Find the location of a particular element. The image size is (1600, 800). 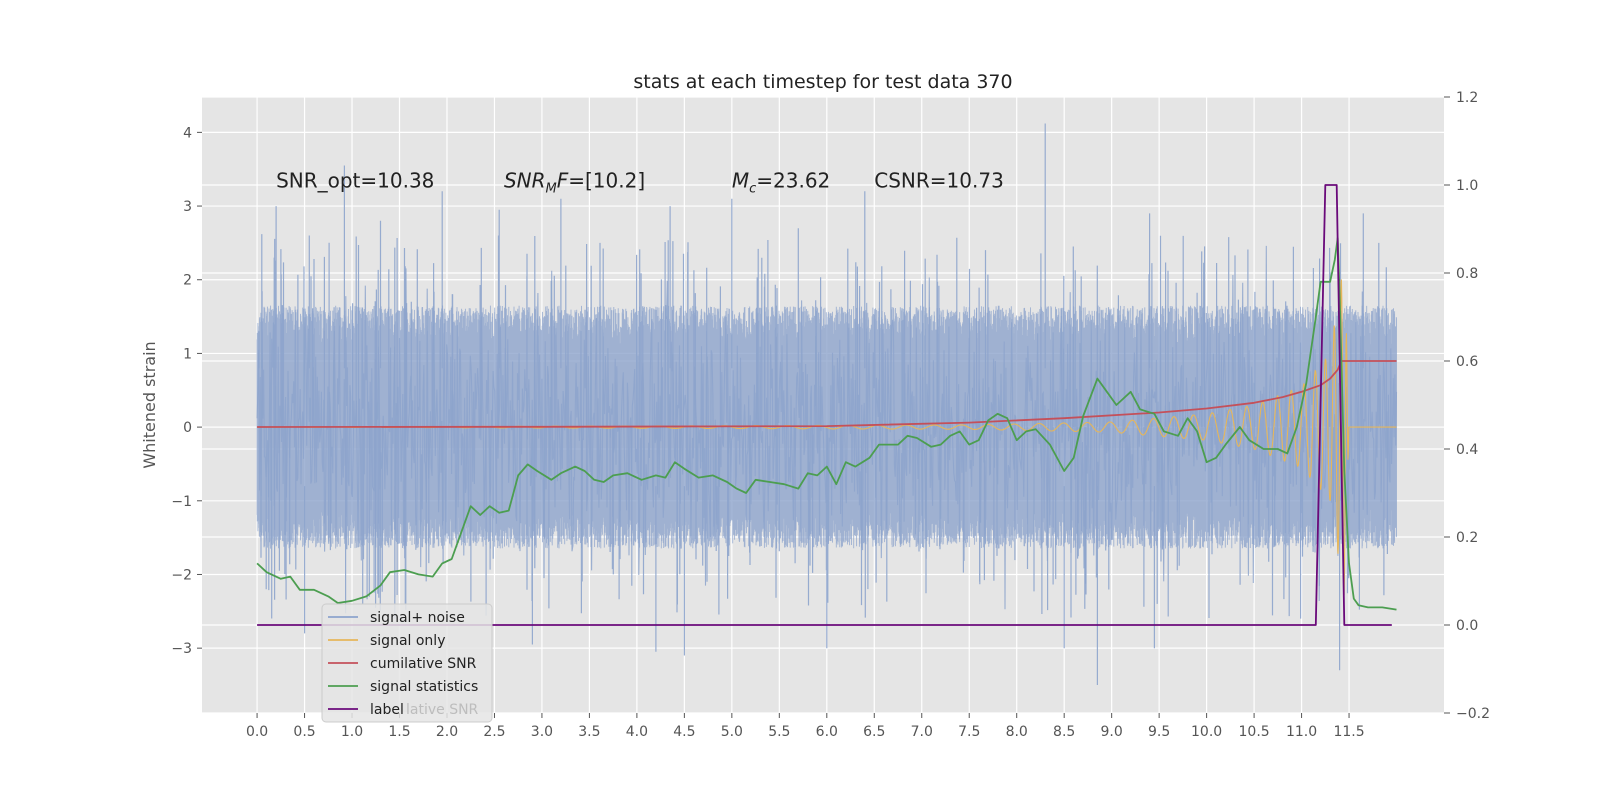

y-tick-label: 4 is located at coordinates (187, 133).